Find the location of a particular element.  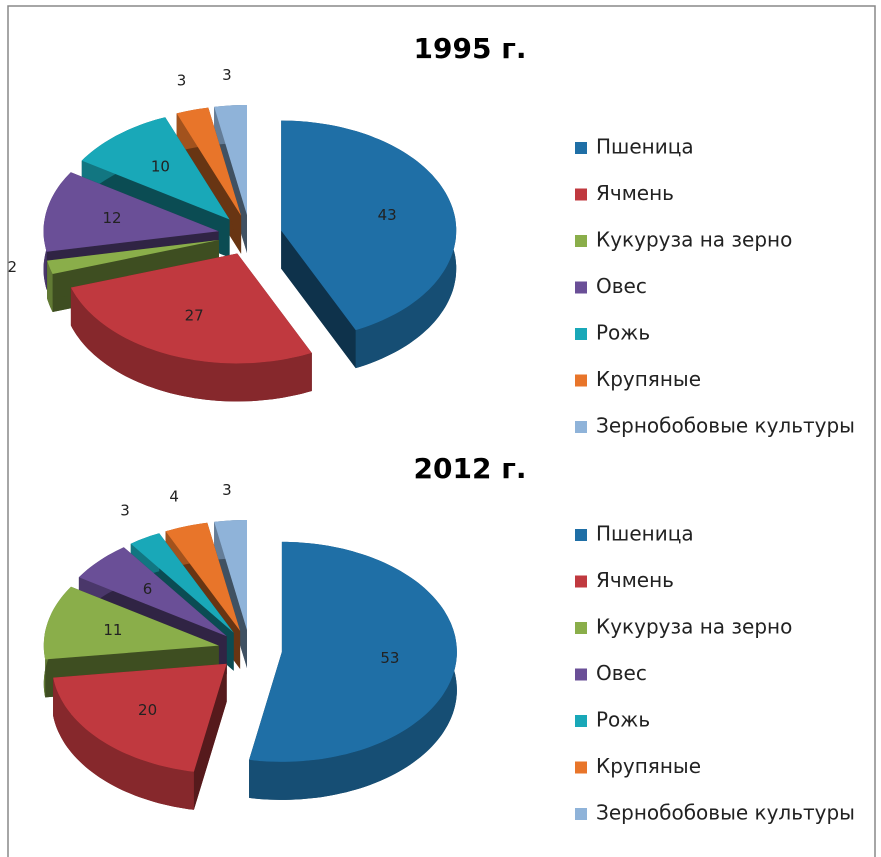

data-label: 12 is located at coordinates (111, 218).